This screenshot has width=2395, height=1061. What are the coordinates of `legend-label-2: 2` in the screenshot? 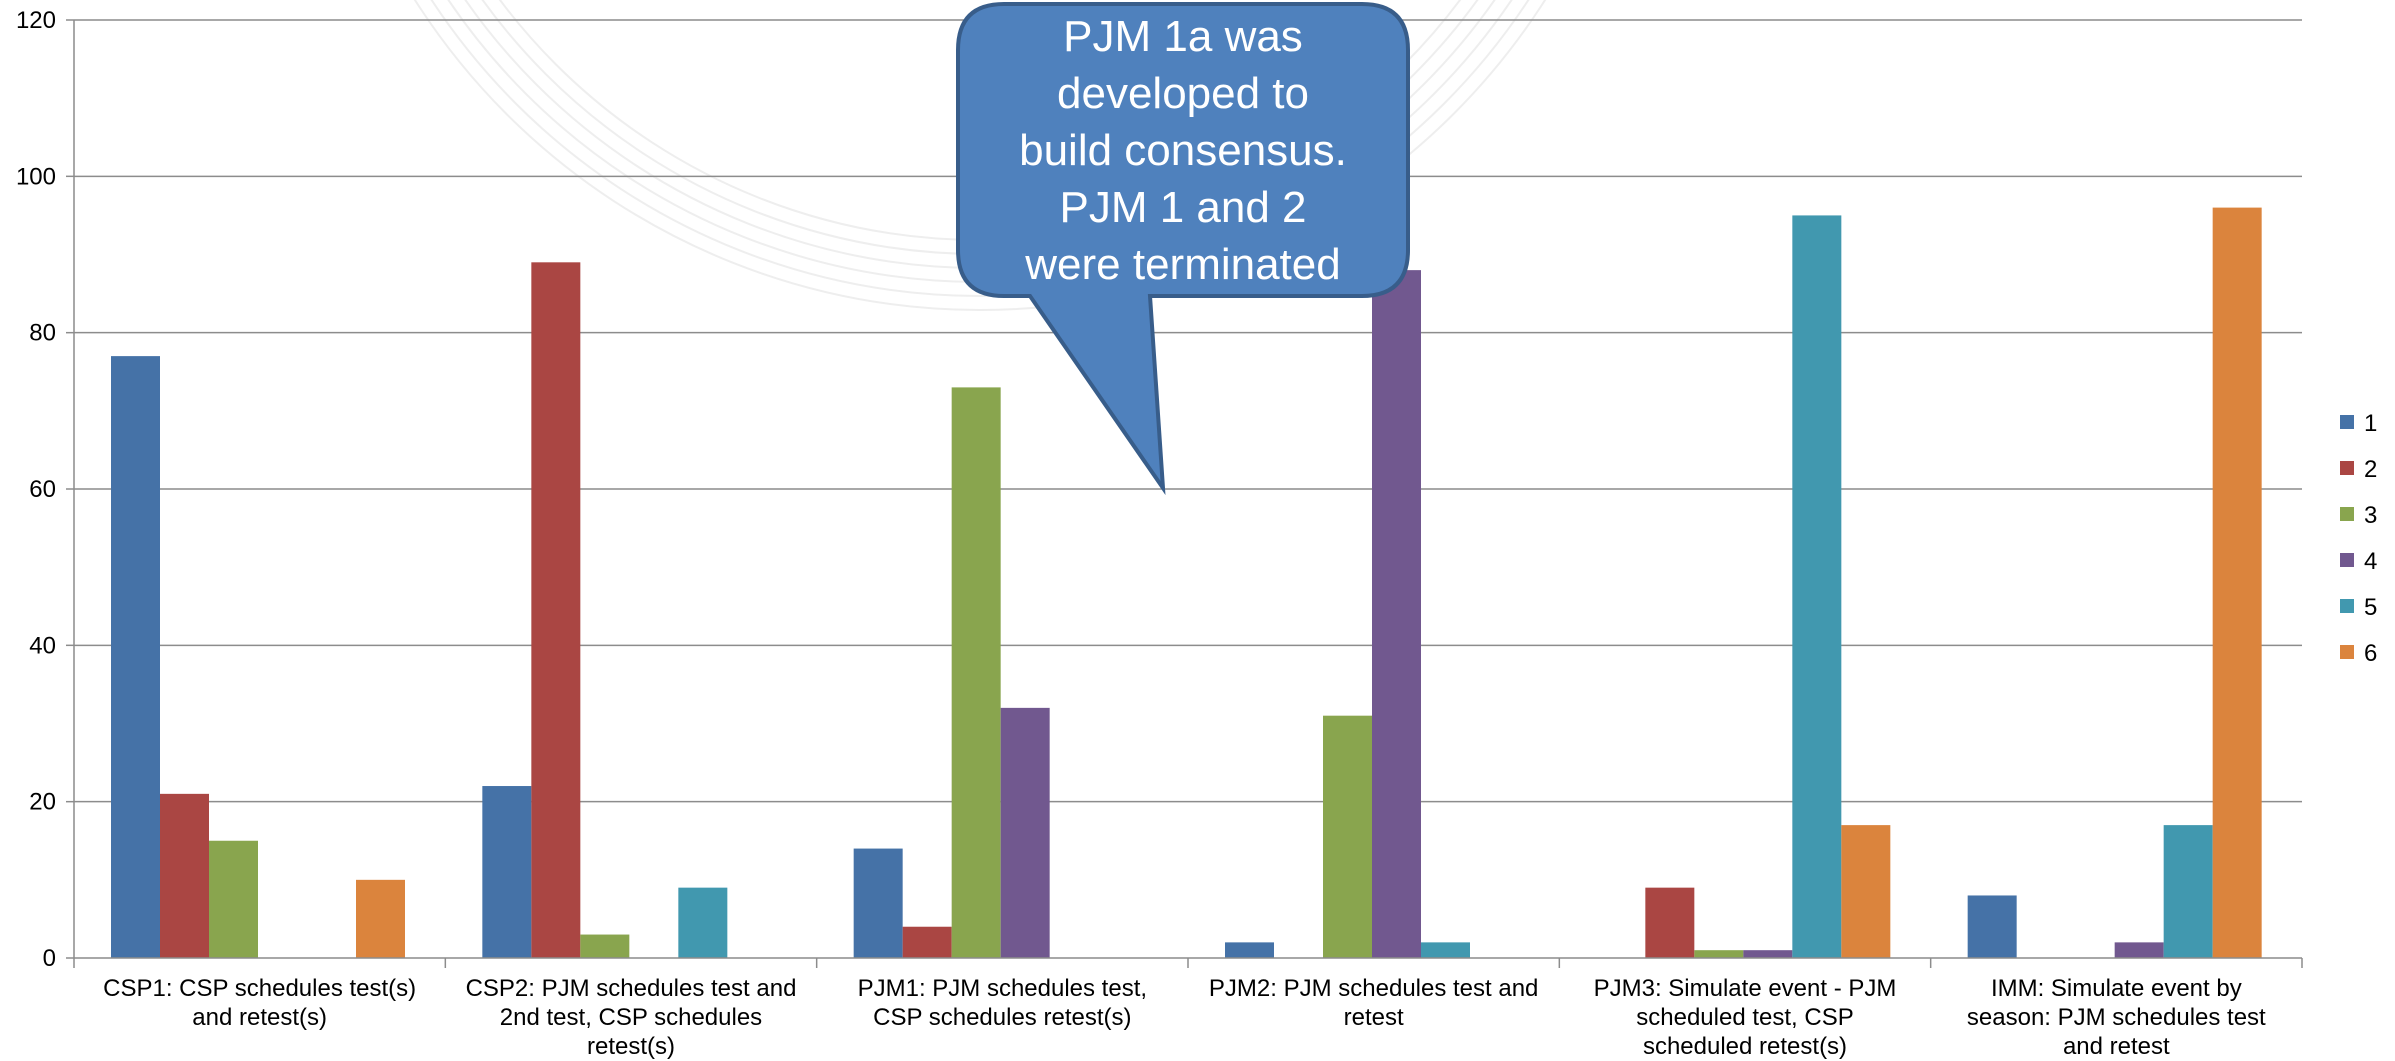 It's located at (2370, 469).